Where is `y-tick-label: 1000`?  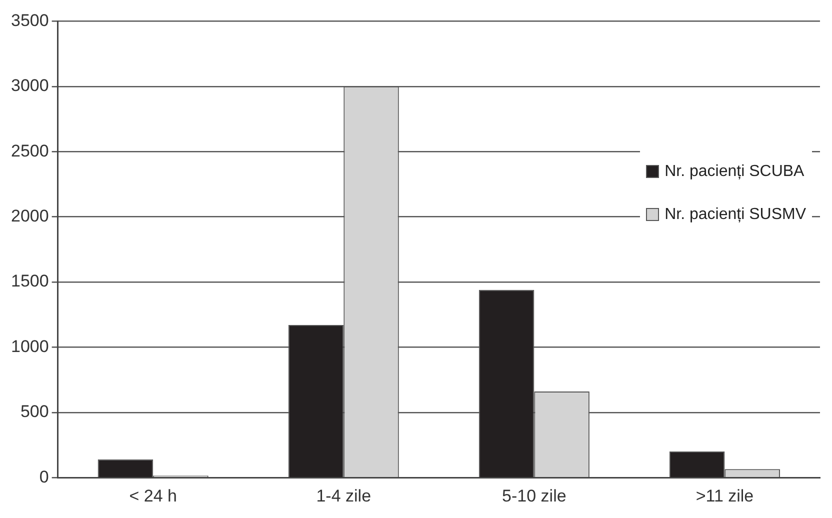
y-tick-label: 1000 is located at coordinates (29, 346).